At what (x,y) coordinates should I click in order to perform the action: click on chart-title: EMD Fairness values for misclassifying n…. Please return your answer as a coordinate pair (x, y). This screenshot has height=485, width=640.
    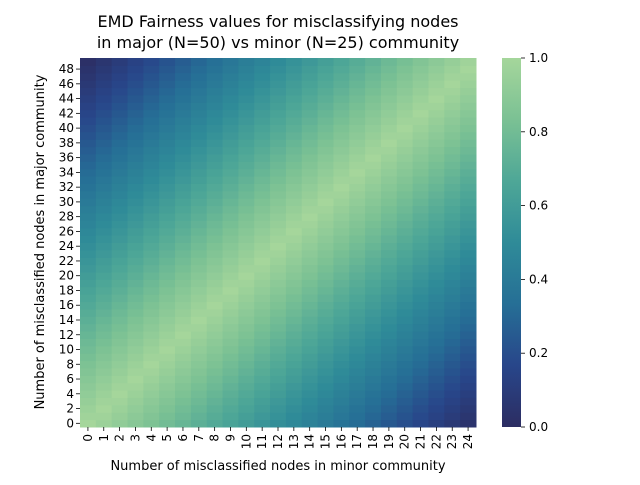
    Looking at the image, I should click on (278, 32).